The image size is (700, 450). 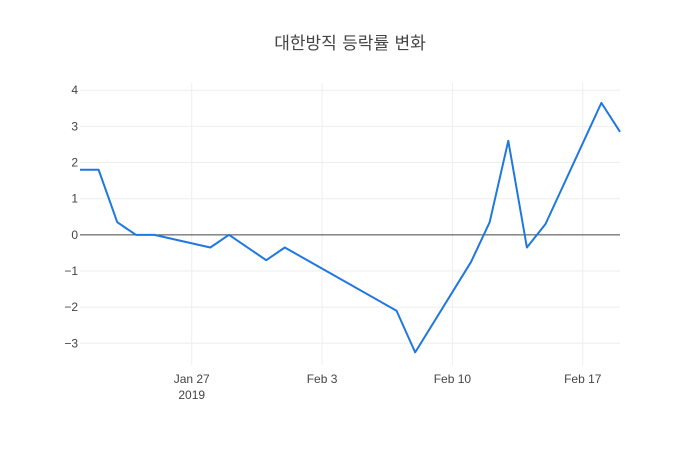 What do you see at coordinates (74, 235) in the screenshot?
I see `y-tick-label: 0` at bounding box center [74, 235].